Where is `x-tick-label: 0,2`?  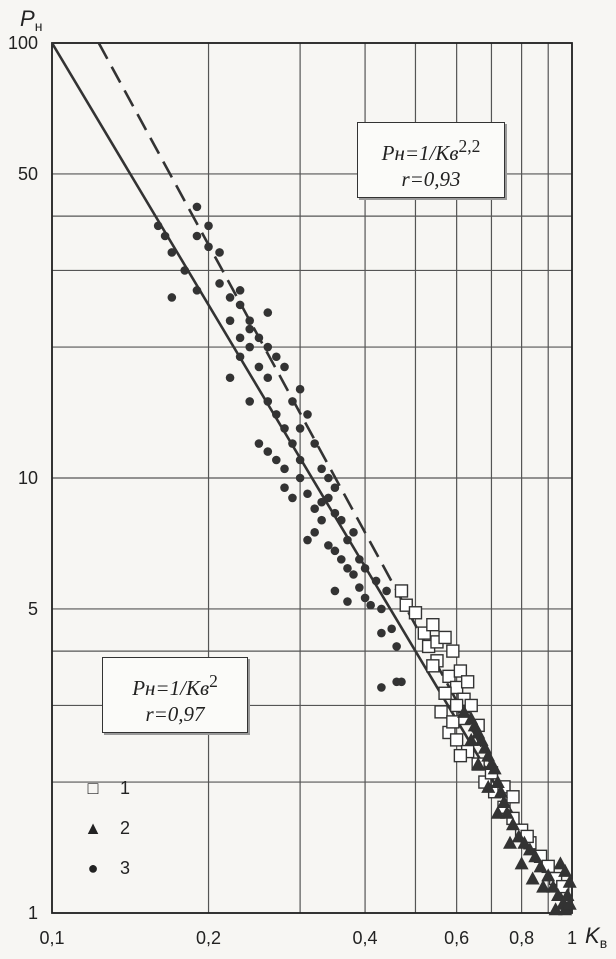 x-tick-label: 0,2 is located at coordinates (208, 938).